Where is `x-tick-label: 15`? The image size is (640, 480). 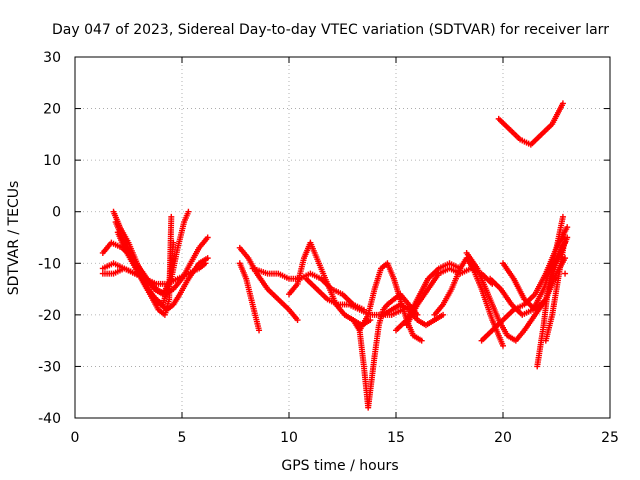
x-tick-label: 15 is located at coordinates (396, 438).